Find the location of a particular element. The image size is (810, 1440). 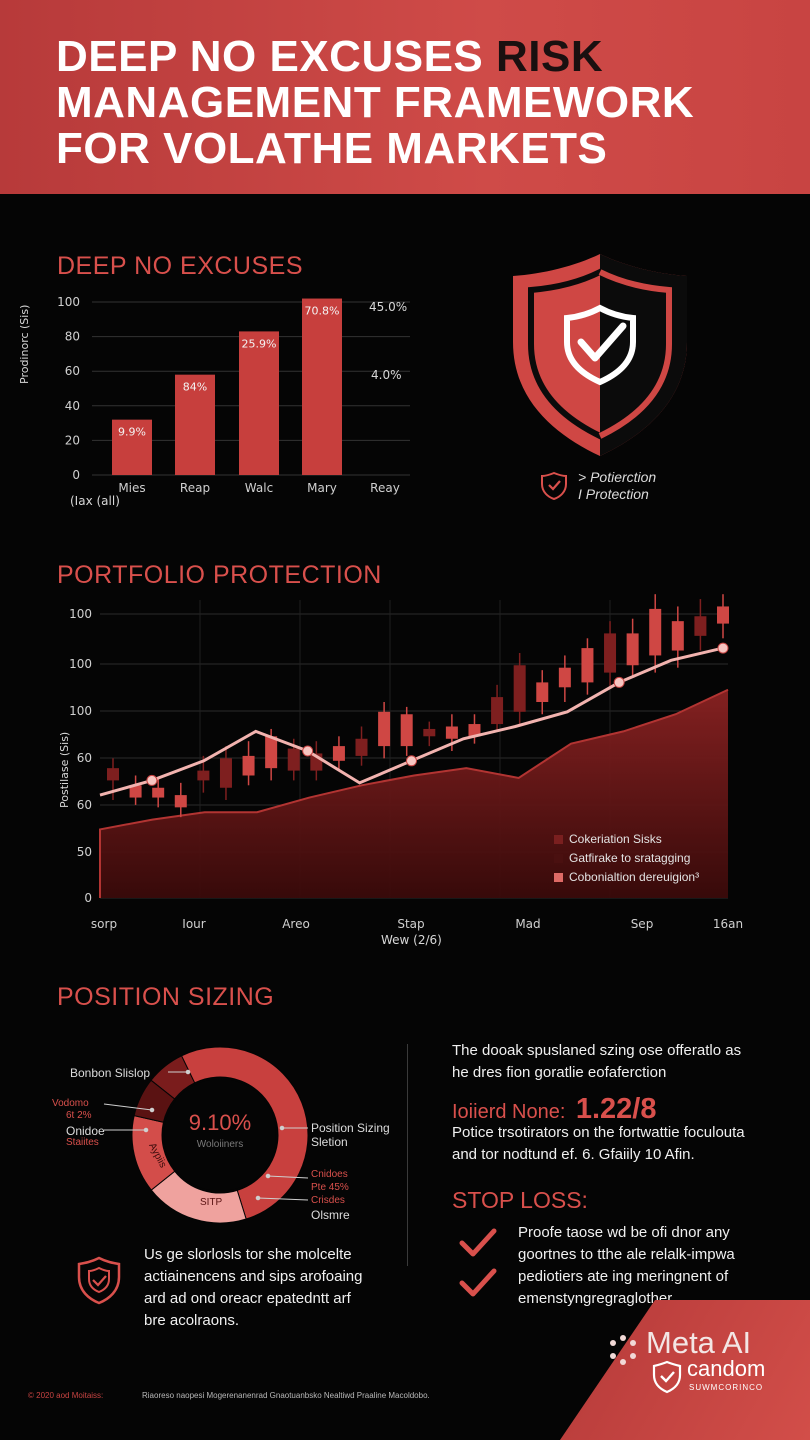

pf-xtick-label: sorp is located at coordinates (104, 924).